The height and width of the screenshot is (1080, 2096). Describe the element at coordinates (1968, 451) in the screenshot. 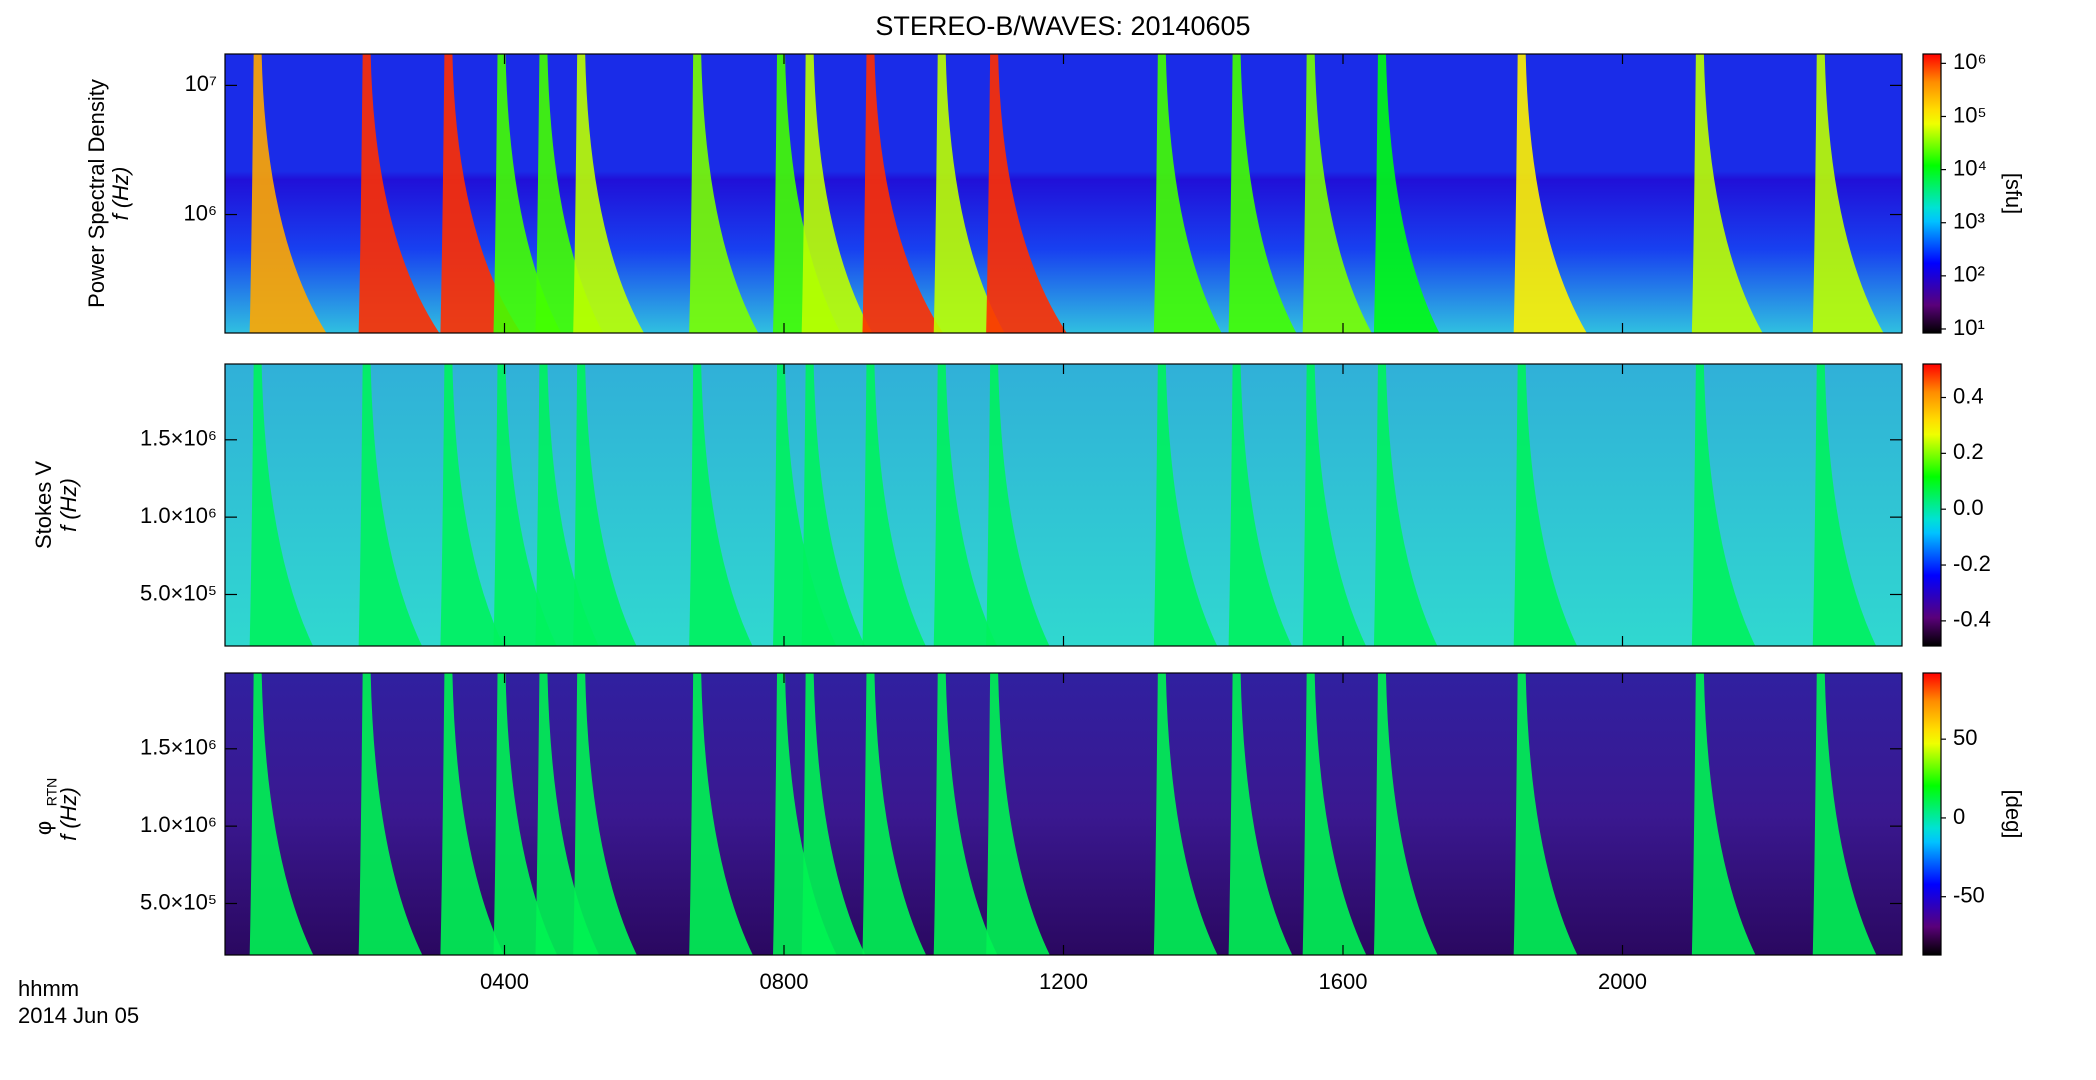

I see `colorbar-tick-label: 0.2` at that location.